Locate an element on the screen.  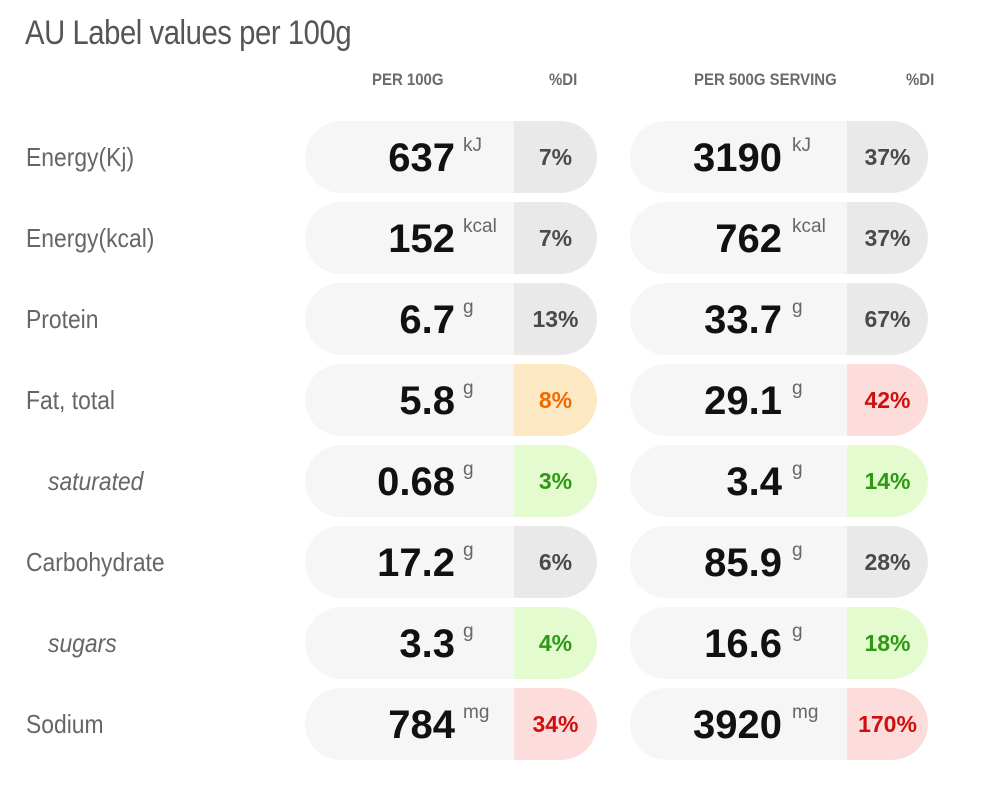
unit-per-100g: mg is located at coordinates (476, 712).